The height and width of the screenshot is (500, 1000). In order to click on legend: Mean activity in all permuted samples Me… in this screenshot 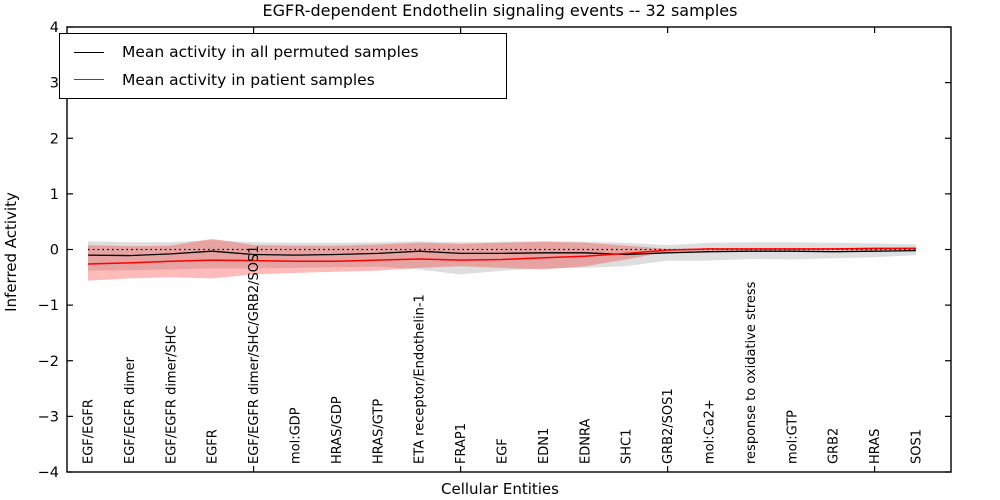, I will do `click(283, 66)`.